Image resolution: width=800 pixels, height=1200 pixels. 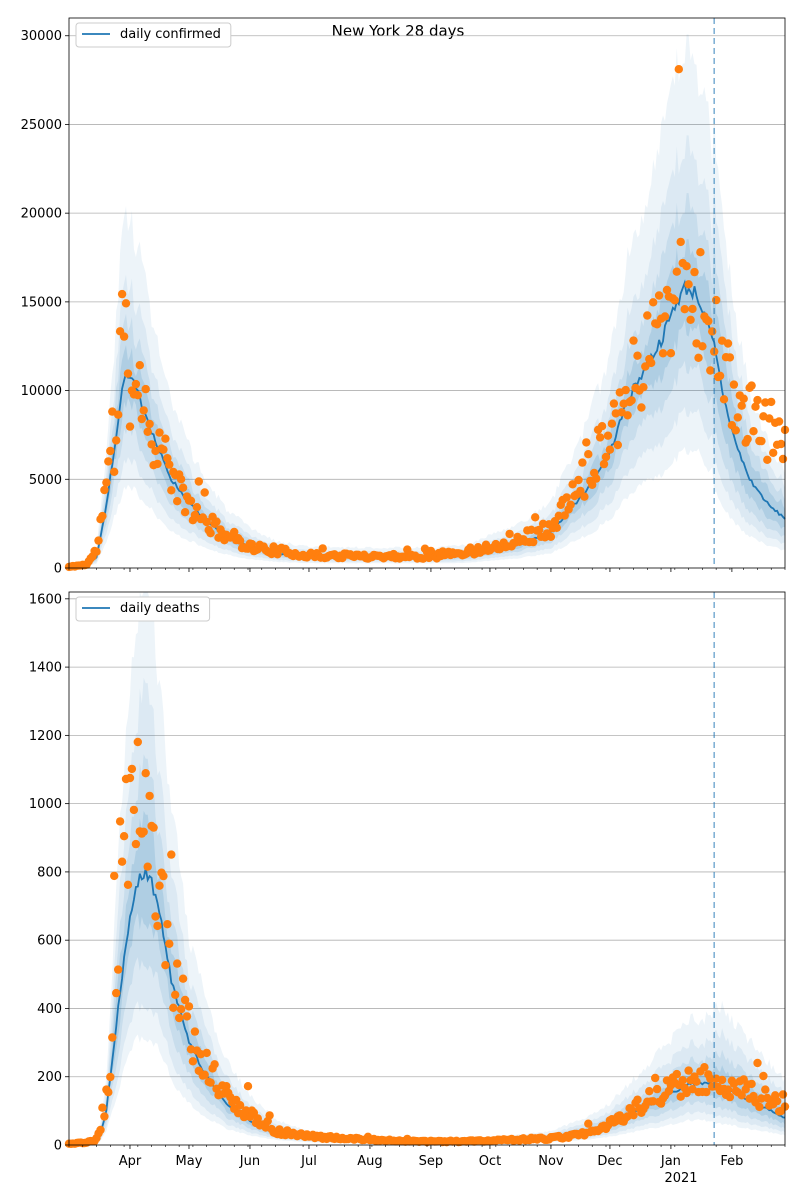 What do you see at coordinates (41, 302) in the screenshot?
I see `confirmed-ytick-label: 15000` at bounding box center [41, 302].